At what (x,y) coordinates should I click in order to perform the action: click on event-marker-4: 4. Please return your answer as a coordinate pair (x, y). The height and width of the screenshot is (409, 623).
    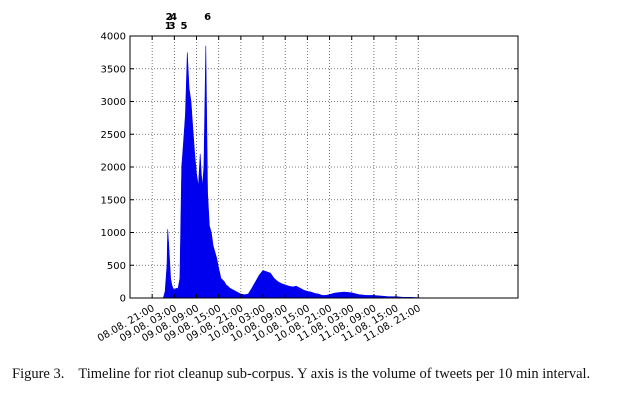
    Looking at the image, I should click on (173, 17).